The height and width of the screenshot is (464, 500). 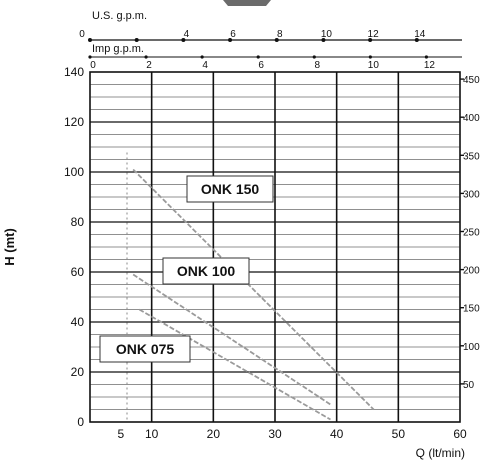 What do you see at coordinates (471, 80) in the screenshot?
I see `right-tick-label: 450` at bounding box center [471, 80].